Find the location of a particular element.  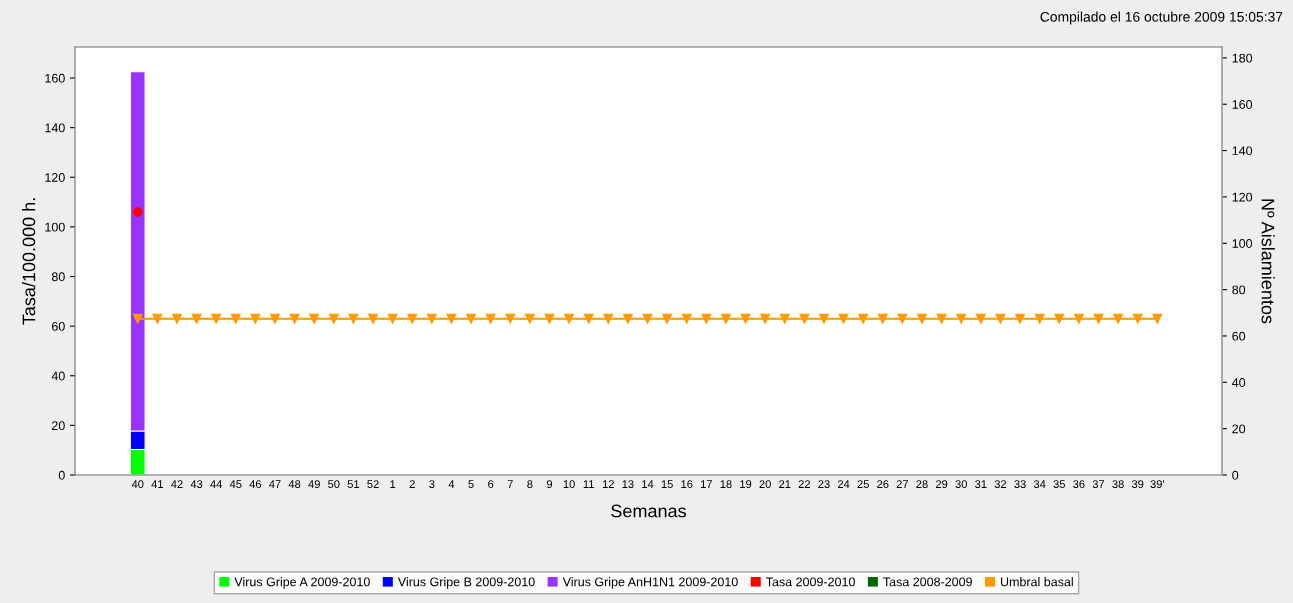

y2-tick-label: 120 is located at coordinates (1242, 197).